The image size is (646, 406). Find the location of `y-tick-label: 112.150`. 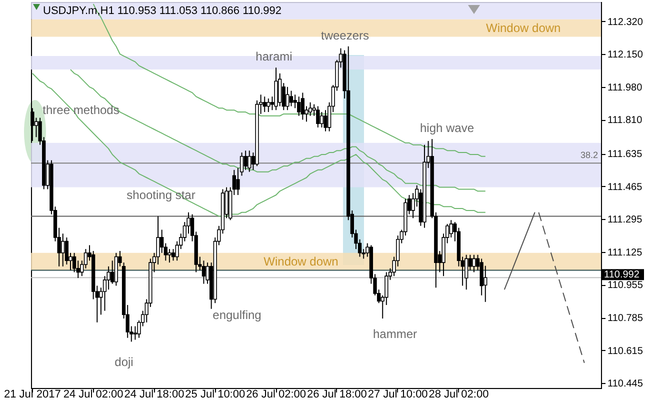

y-tick-label: 112.150 is located at coordinates (626, 55).